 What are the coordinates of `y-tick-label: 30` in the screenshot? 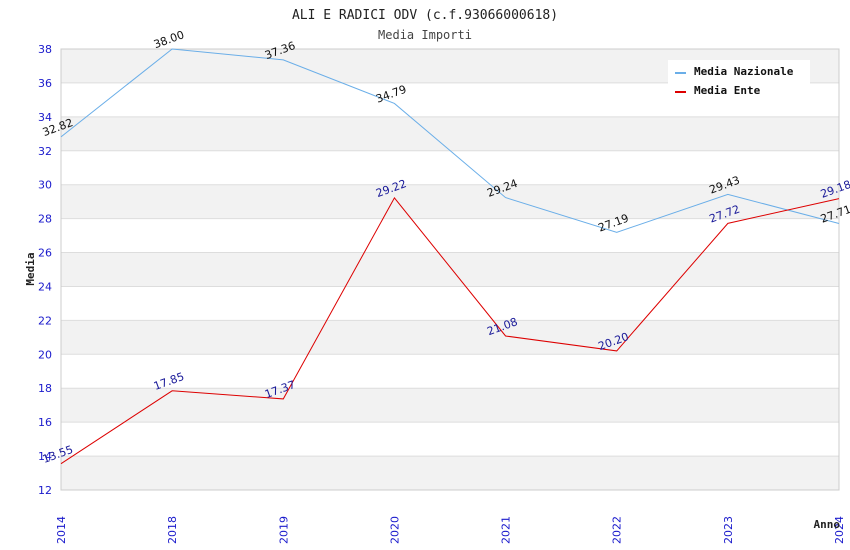 It's located at (45, 185).